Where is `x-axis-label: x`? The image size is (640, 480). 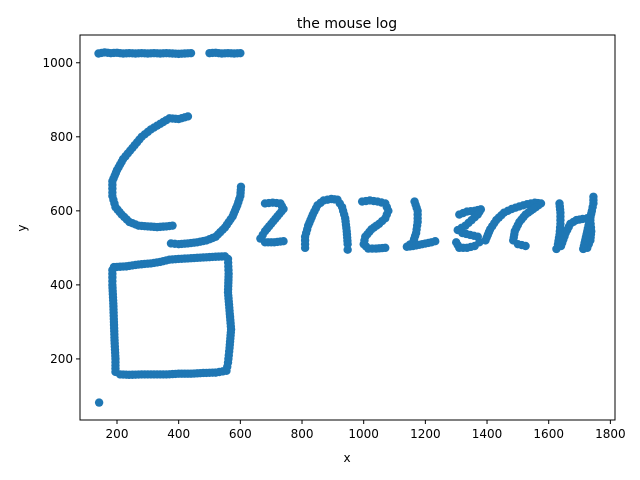
x-axis-label: x is located at coordinates (346, 458).